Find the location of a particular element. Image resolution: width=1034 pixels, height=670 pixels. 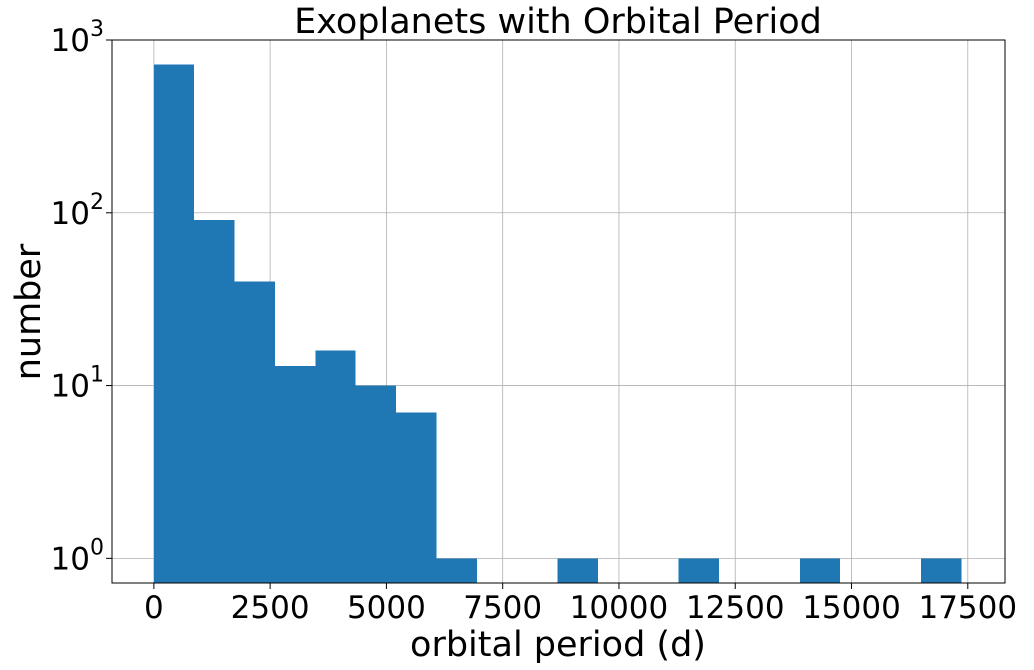

x-tick-label: 17500 is located at coordinates (967, 608).